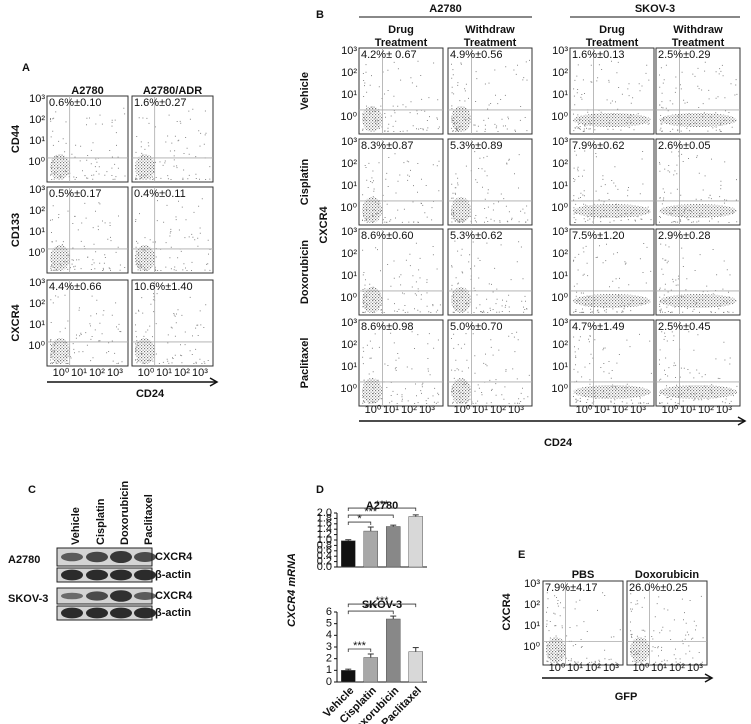 The width and height of the screenshot is (751, 724). Describe the element at coordinates (684, 236) in the screenshot. I see `percentage-label: 2.9%±0.28` at that location.